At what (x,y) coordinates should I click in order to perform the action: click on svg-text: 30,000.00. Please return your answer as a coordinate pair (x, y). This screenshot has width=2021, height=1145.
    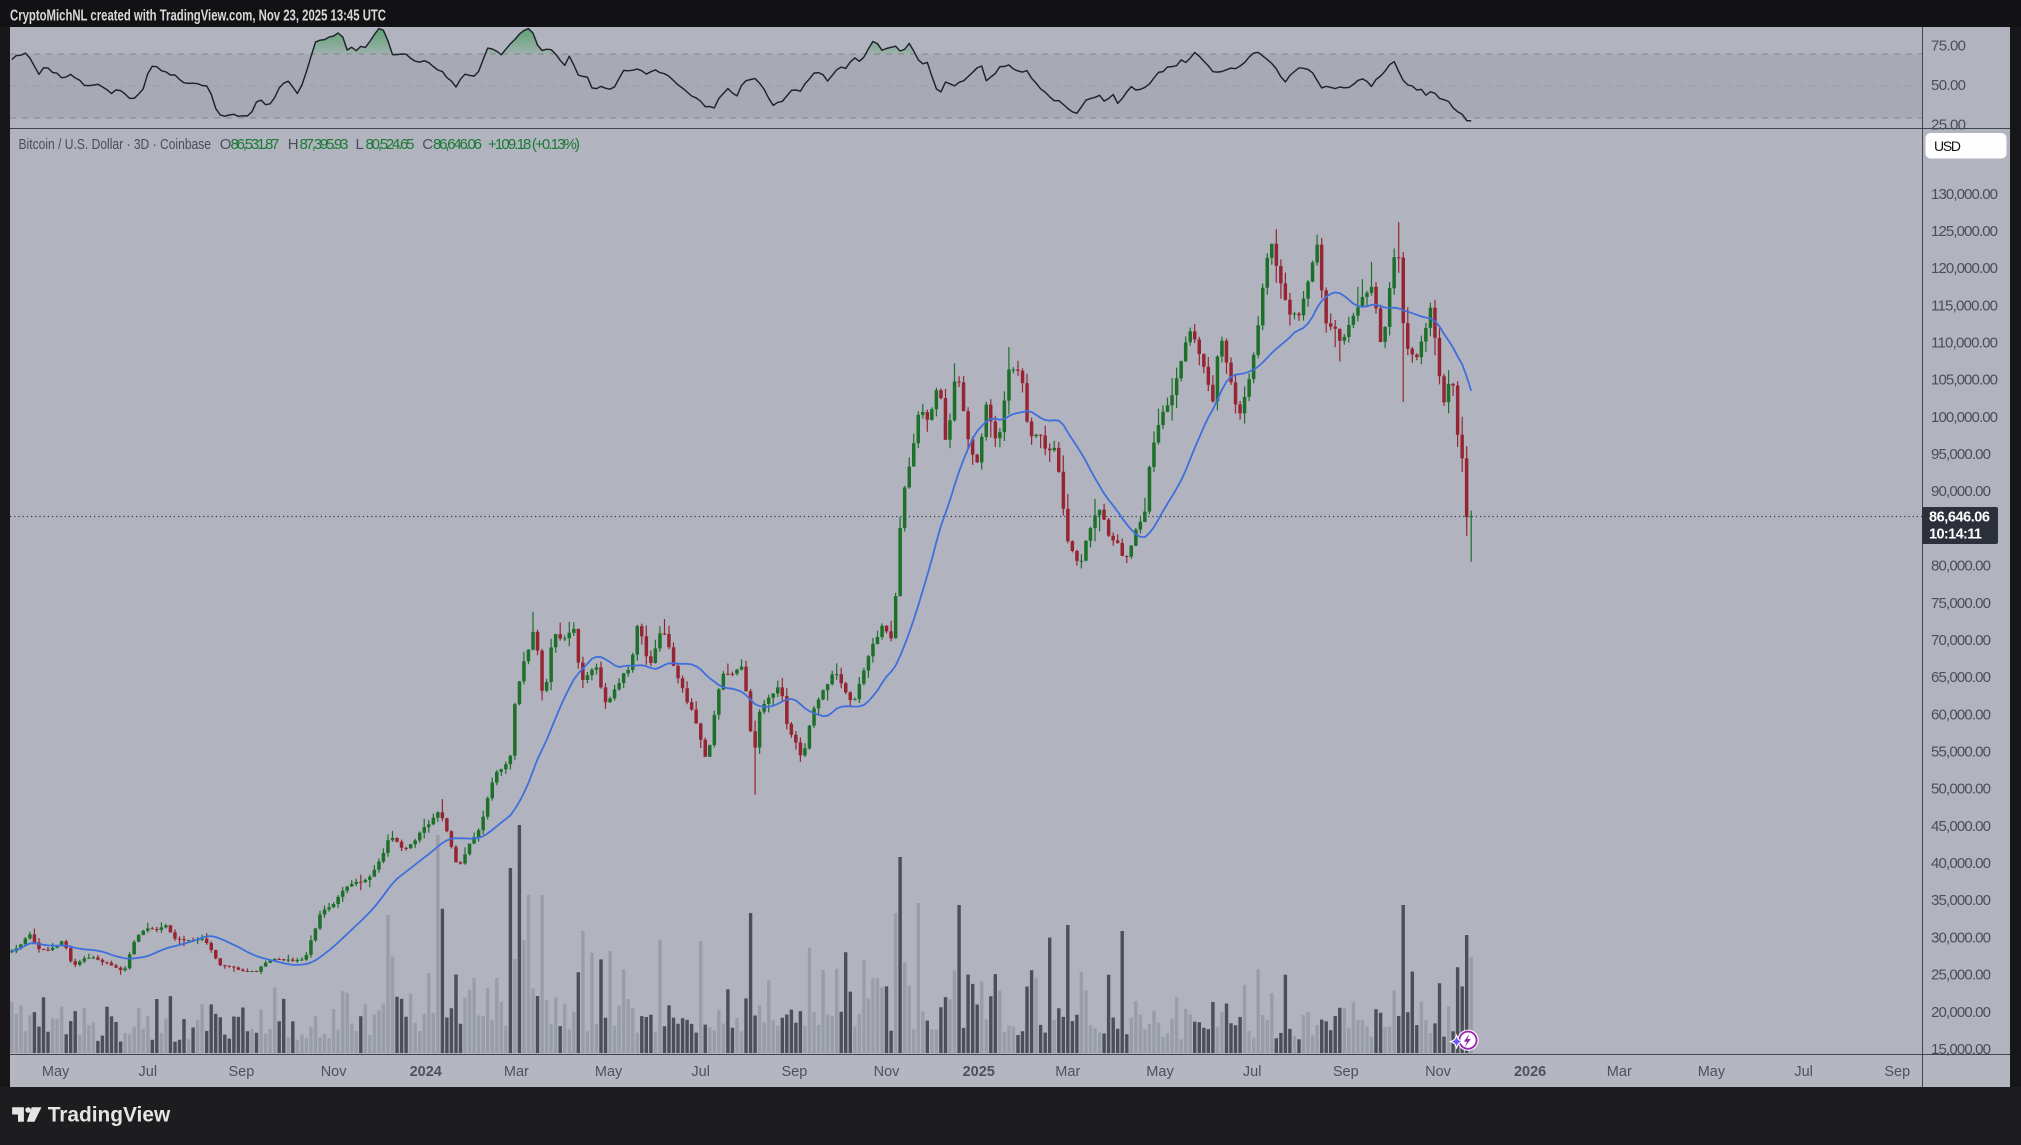
    Looking at the image, I should click on (1961, 937).